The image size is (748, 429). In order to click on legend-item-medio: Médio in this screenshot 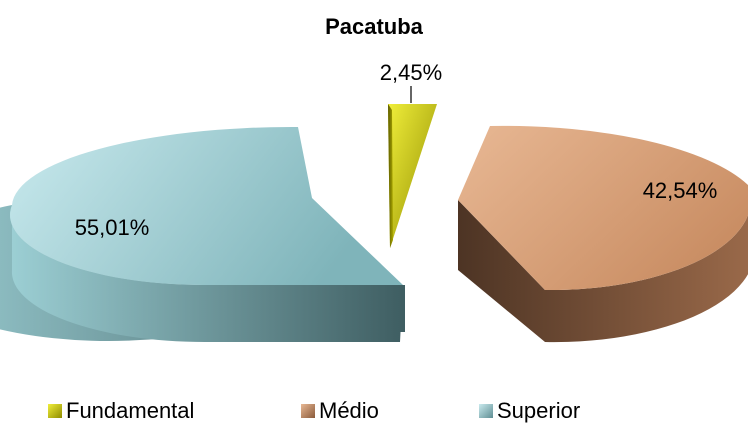, I will do `click(340, 411)`.